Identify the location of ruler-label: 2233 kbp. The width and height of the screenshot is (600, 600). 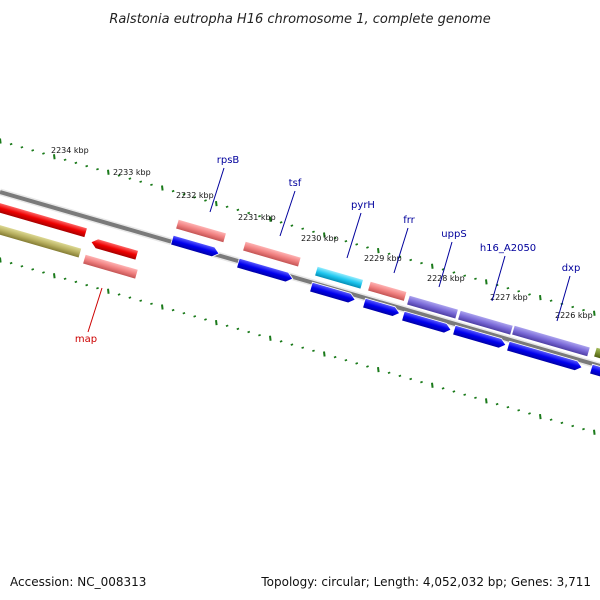
(132, 172).